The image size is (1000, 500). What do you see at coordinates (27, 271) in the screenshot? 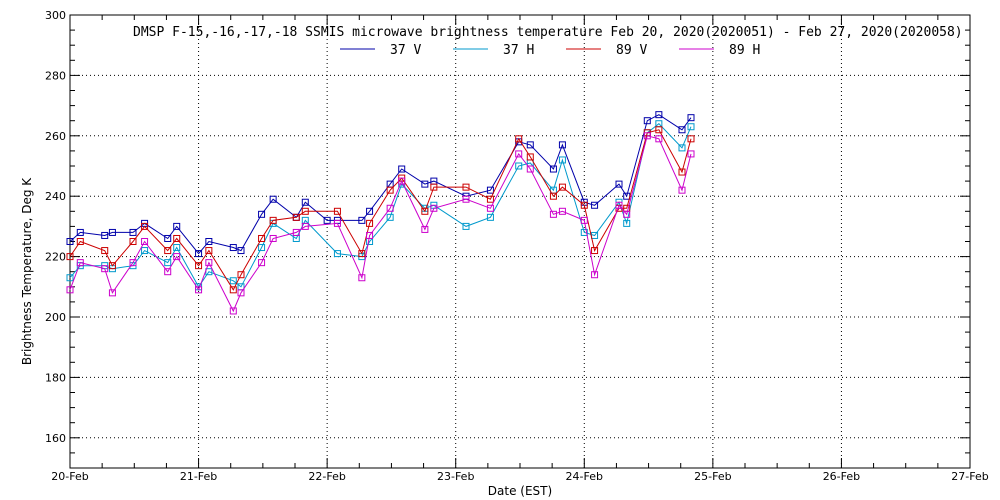
I see `y-axis-title: Brightness Temperature, Deg K` at bounding box center [27, 271].